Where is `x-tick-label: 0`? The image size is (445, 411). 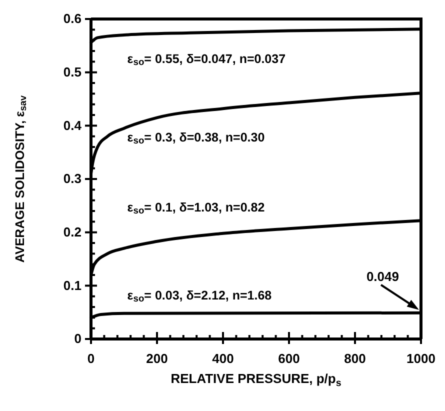
x-tick-label: 0 is located at coordinates (91, 358).